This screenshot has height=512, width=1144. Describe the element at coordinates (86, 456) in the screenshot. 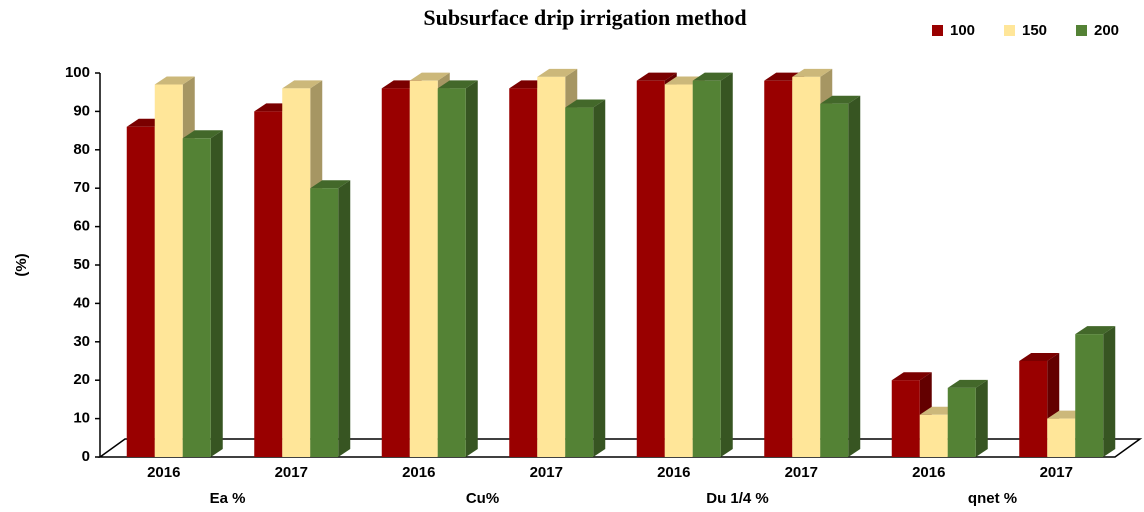

I see `y-tick-label: 0` at that location.